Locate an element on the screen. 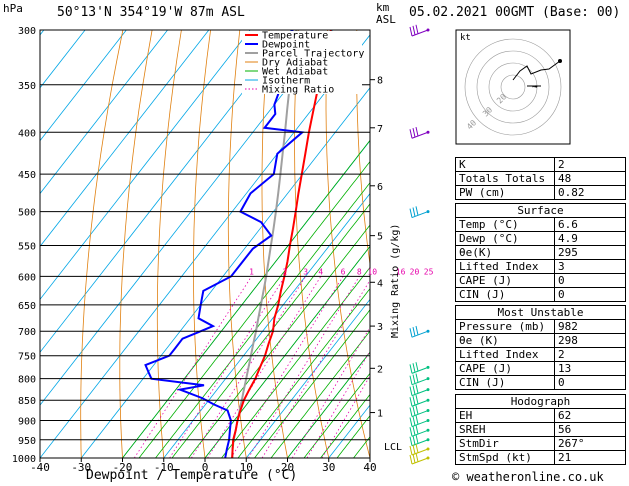  index-name: K is located at coordinates (505, 164).